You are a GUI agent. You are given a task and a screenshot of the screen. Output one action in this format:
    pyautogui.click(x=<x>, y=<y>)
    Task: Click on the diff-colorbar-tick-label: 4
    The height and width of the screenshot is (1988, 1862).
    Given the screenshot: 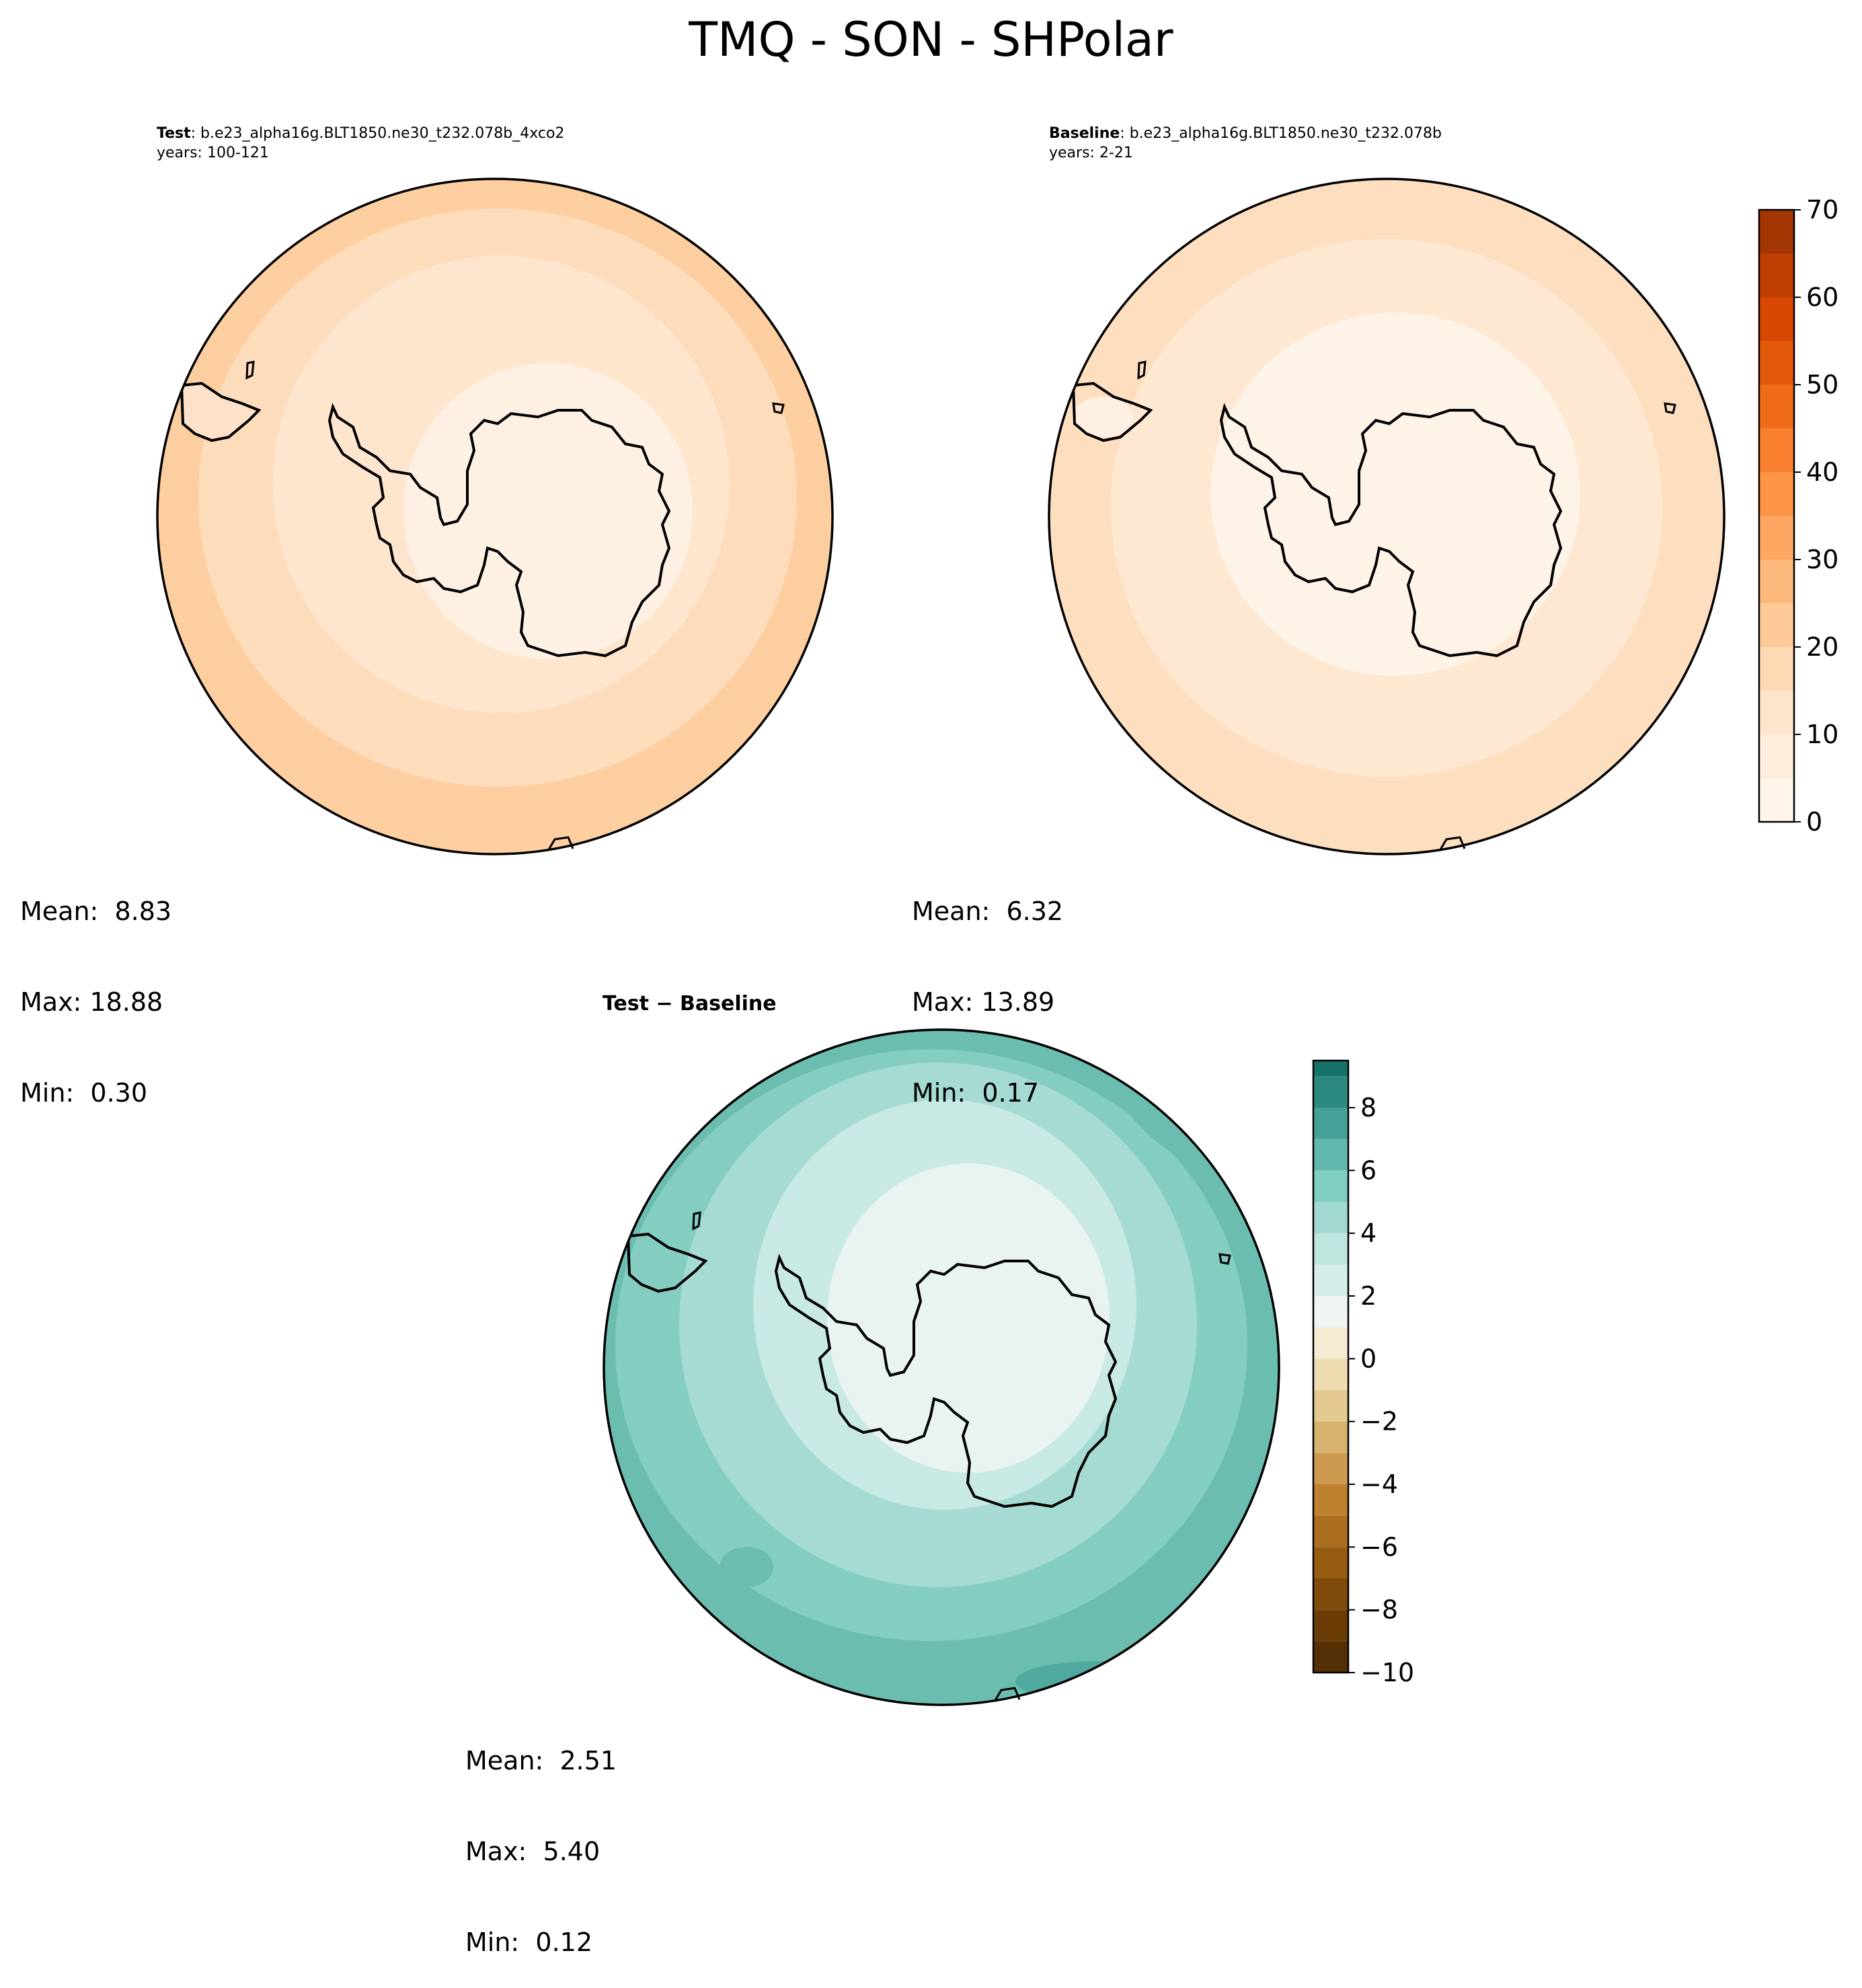 What is the action you would take?
    pyautogui.click(x=1368, y=1234)
    